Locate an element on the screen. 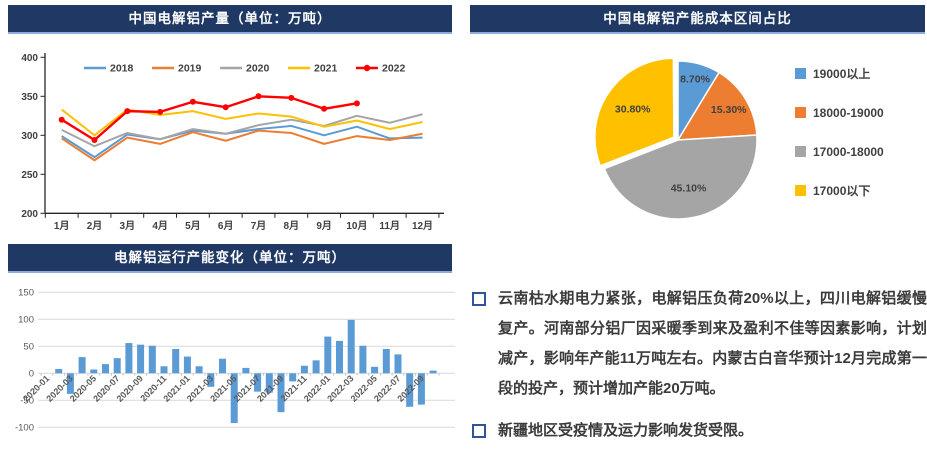 This screenshot has width=927, height=458. pie-legend-label: 17000以下 is located at coordinates (842, 191).